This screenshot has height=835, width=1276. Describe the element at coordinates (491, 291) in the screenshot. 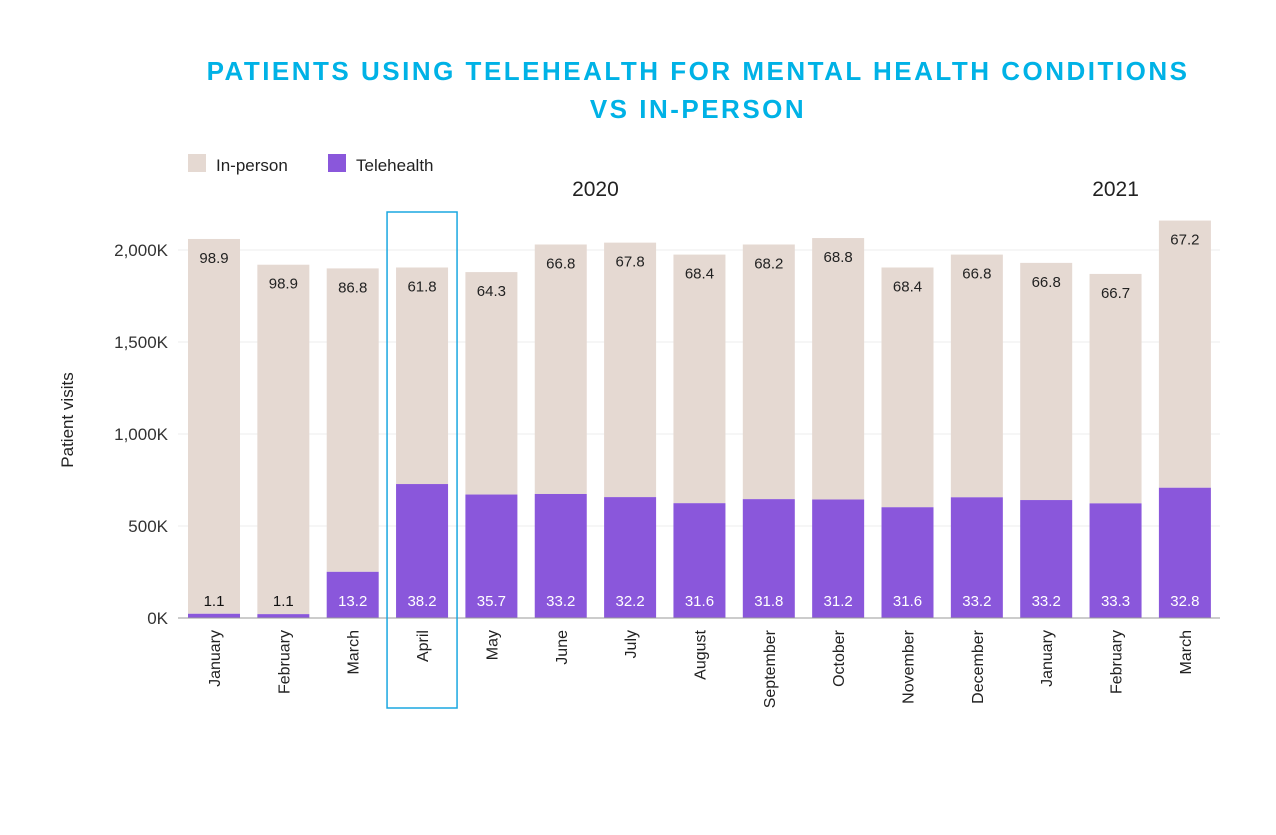

I see `in-person-percent-label: 64.3` at that location.